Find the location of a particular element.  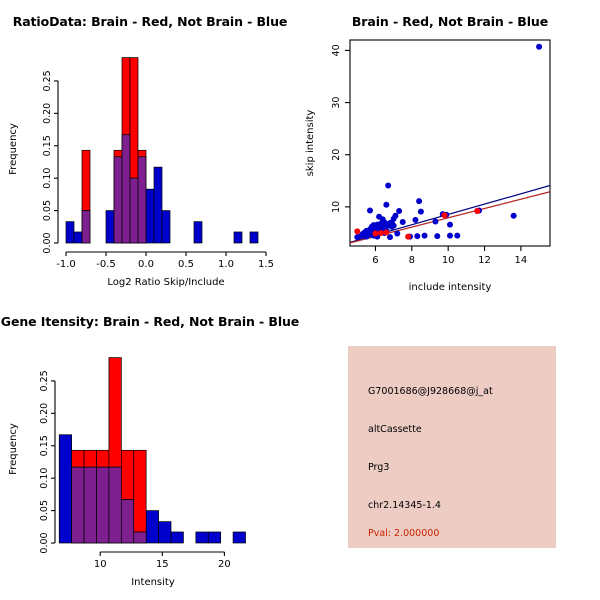

scatter-inner is located at coordinates (450, 143).